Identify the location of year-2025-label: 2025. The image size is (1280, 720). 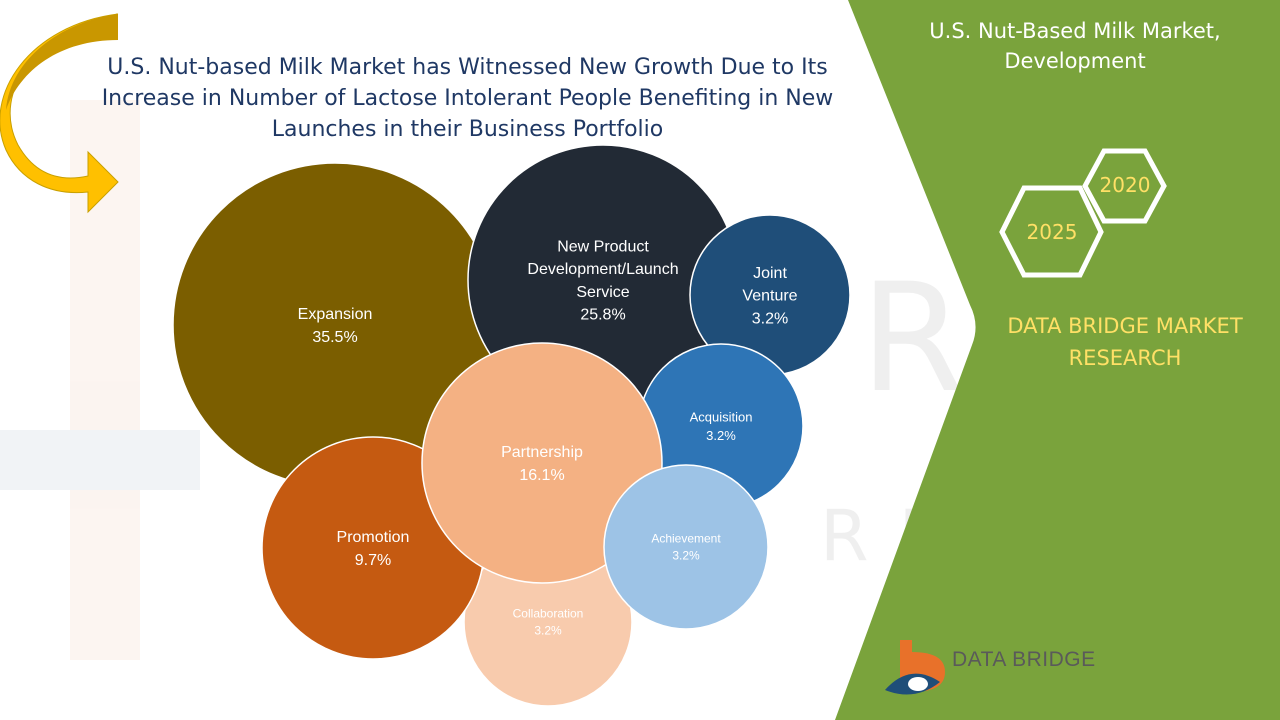
(1052, 232).